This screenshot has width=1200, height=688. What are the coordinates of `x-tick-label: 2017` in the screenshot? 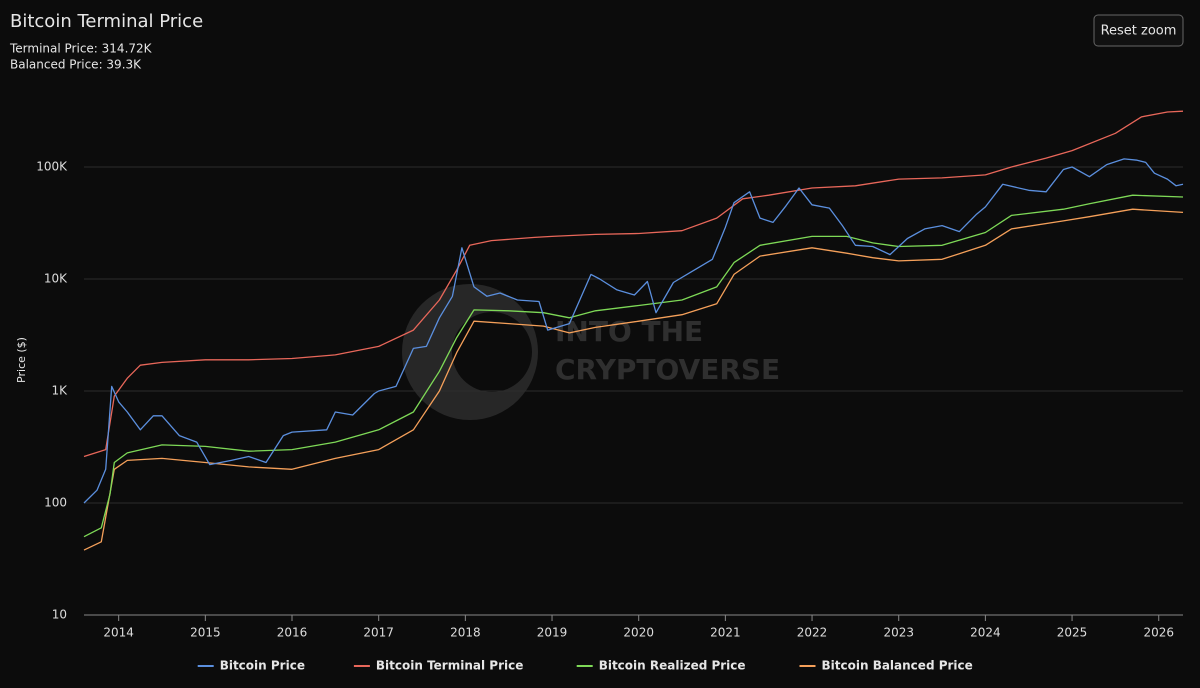 It's located at (378, 633).